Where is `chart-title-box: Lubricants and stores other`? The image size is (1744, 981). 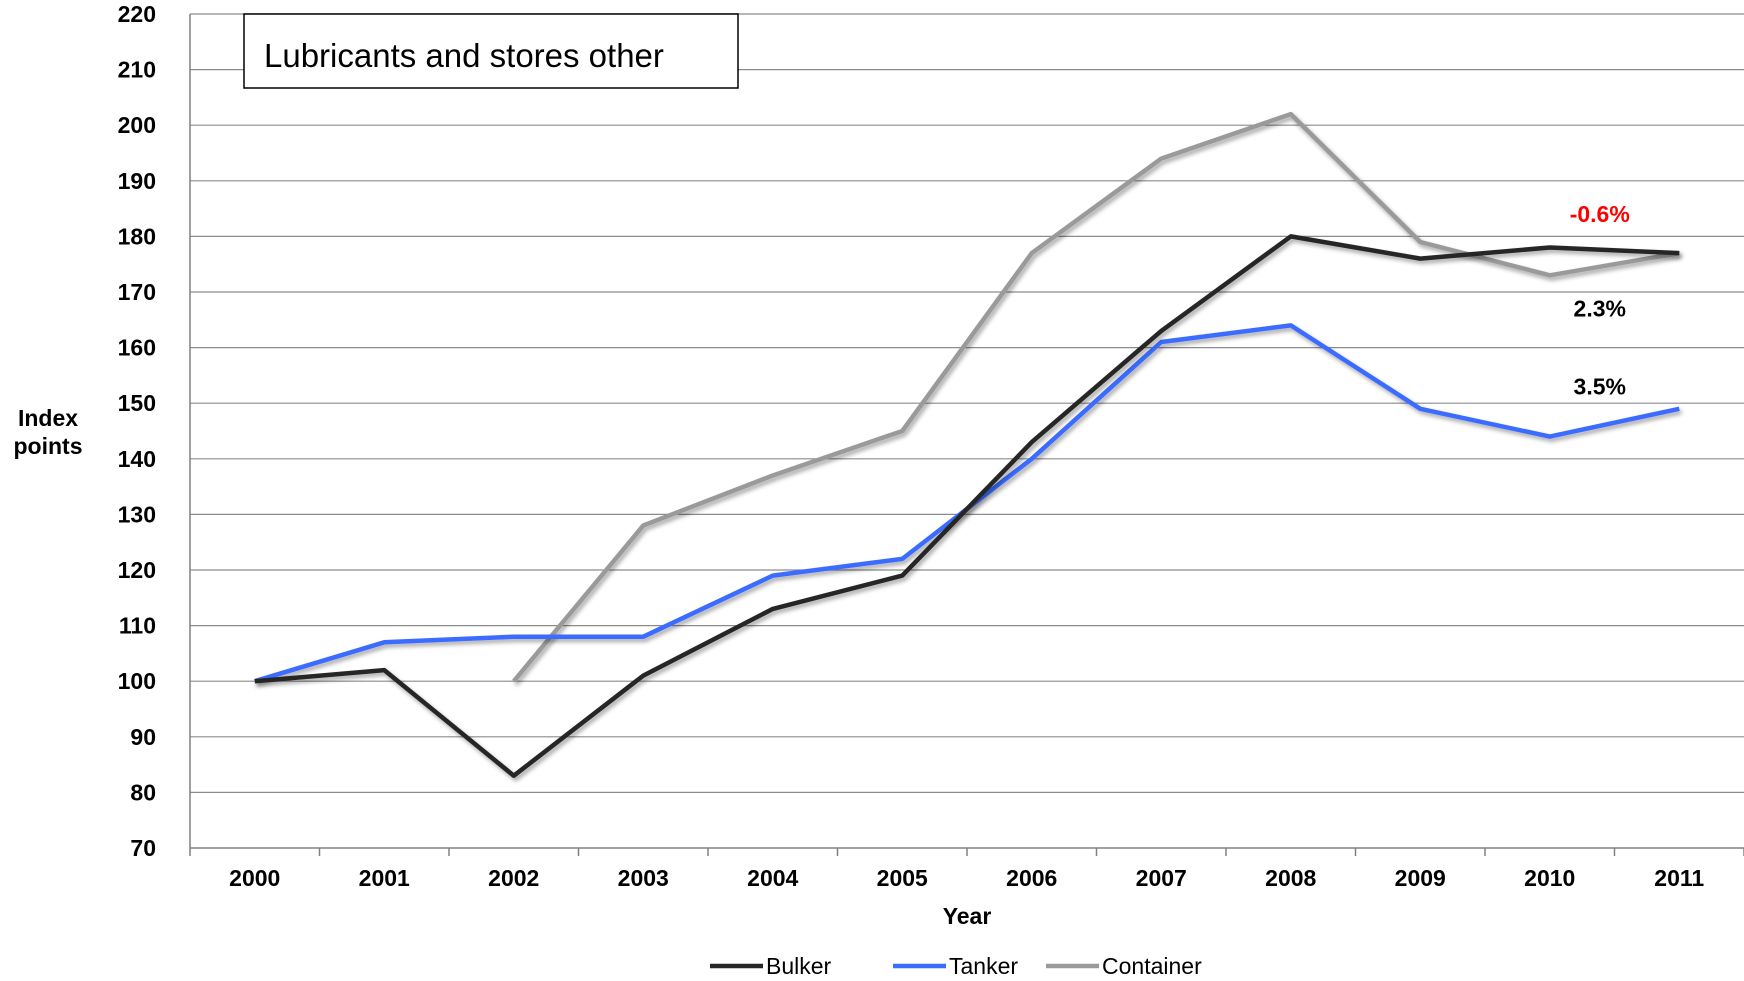 chart-title-box: Lubricants and stores other is located at coordinates (491, 51).